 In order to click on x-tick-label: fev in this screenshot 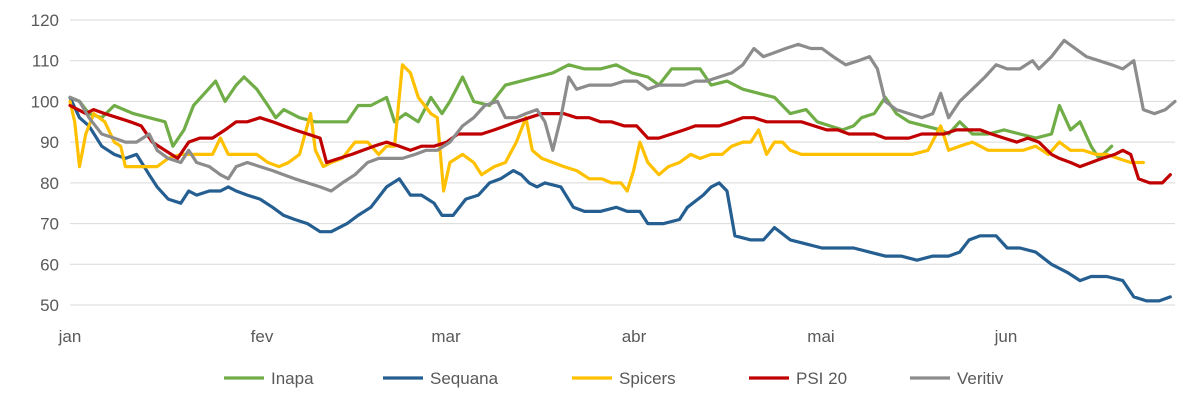, I will do `click(262, 336)`.